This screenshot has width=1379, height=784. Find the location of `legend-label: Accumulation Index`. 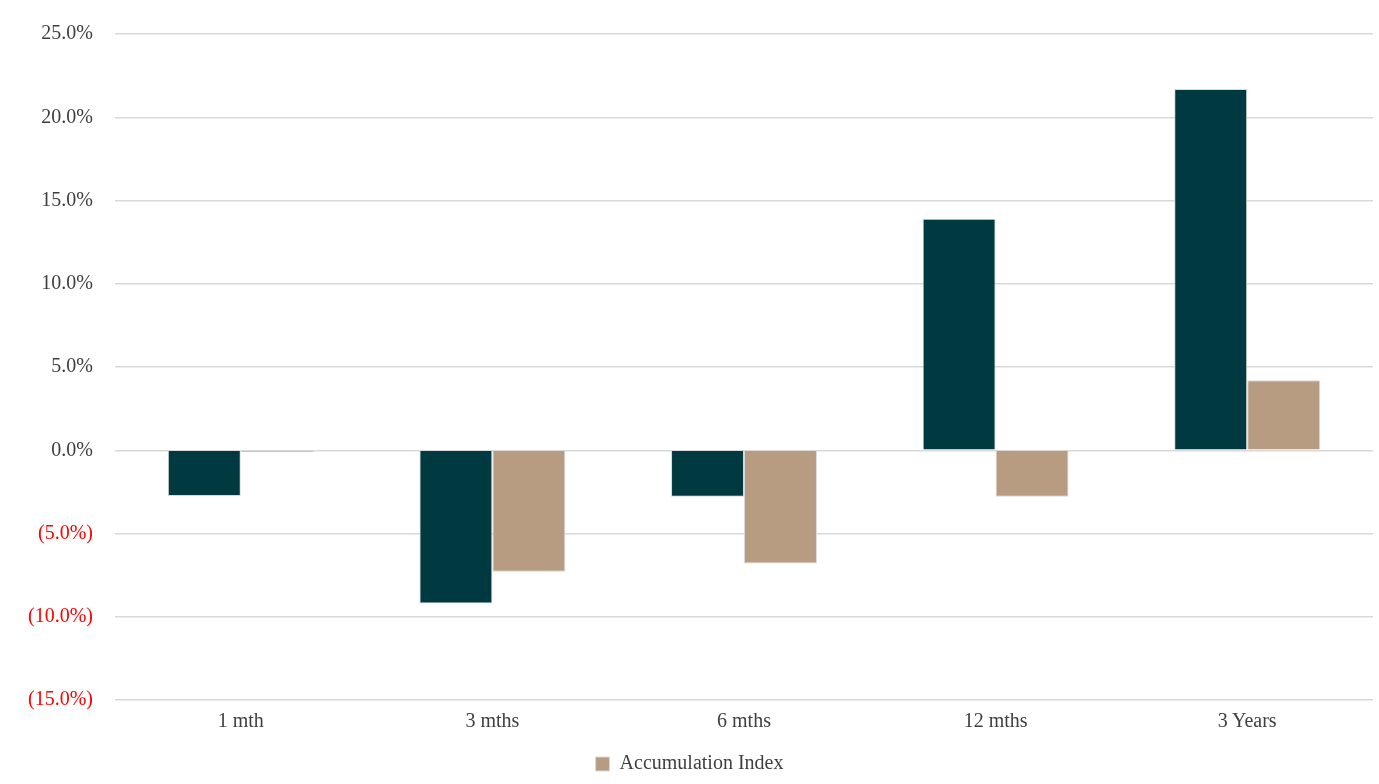

legend-label: Accumulation Index is located at coordinates (701, 762).